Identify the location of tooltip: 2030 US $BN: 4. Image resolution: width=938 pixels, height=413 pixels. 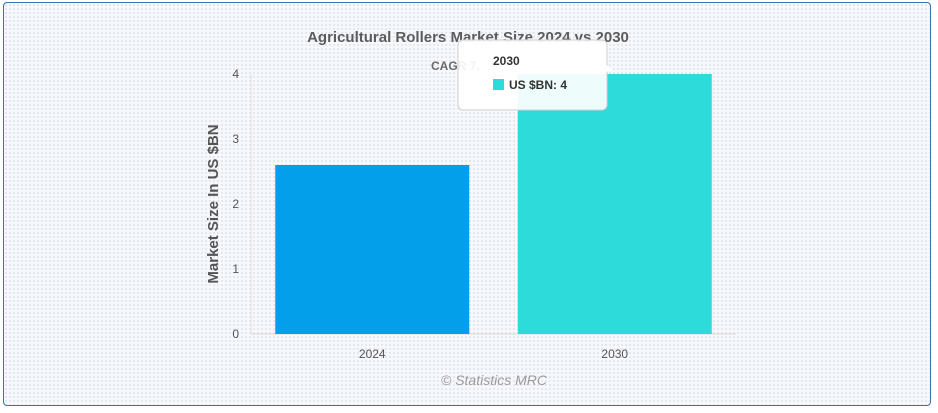
(534, 75).